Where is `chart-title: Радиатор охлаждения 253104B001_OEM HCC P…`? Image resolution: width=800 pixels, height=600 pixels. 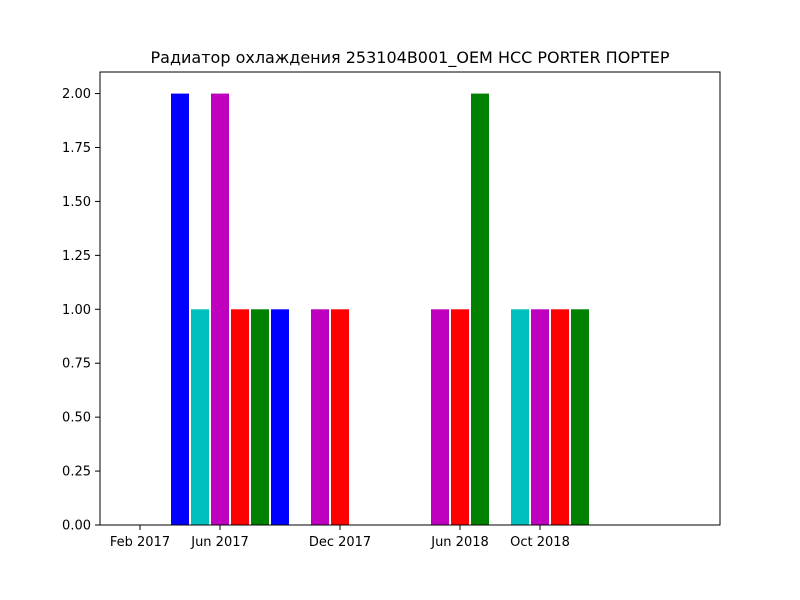 chart-title: Радиатор охлаждения 253104B001_OEM HCC P… is located at coordinates (410, 58).